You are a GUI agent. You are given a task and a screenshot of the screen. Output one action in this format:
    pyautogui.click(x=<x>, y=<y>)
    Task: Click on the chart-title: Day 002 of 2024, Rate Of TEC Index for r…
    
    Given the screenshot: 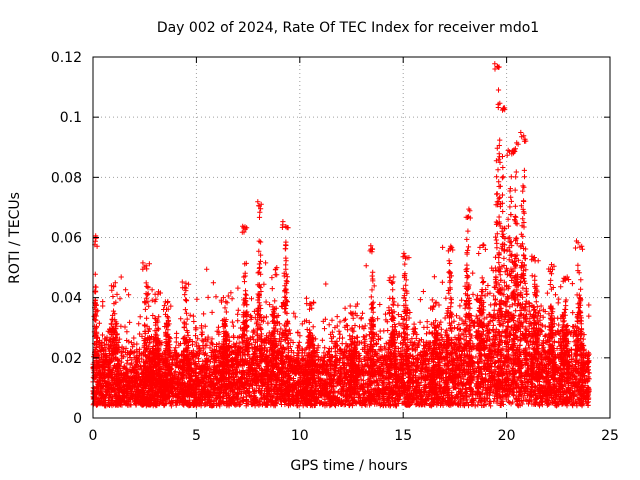 What is the action you would take?
    pyautogui.click(x=348, y=28)
    